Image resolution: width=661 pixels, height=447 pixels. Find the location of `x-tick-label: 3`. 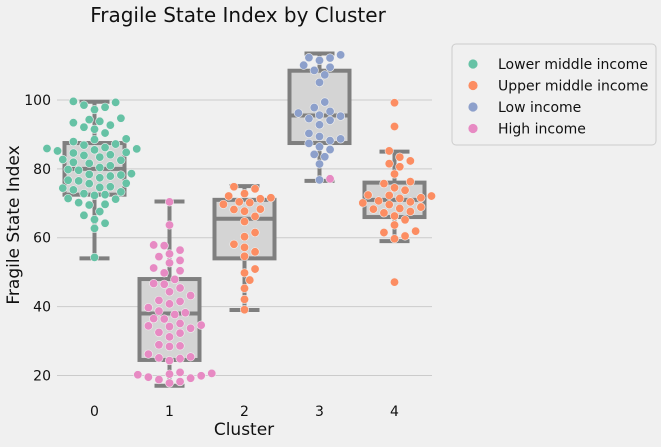

x-tick-label: 3 is located at coordinates (319, 412).